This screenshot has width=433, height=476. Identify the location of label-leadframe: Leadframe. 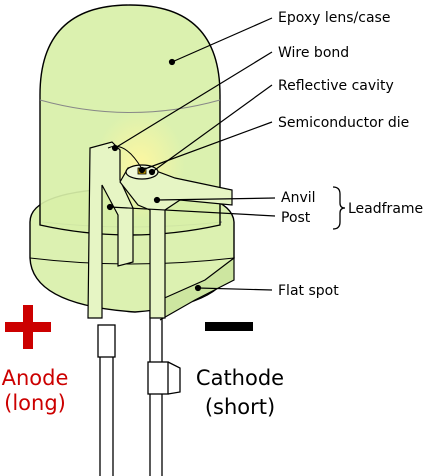
(385, 209).